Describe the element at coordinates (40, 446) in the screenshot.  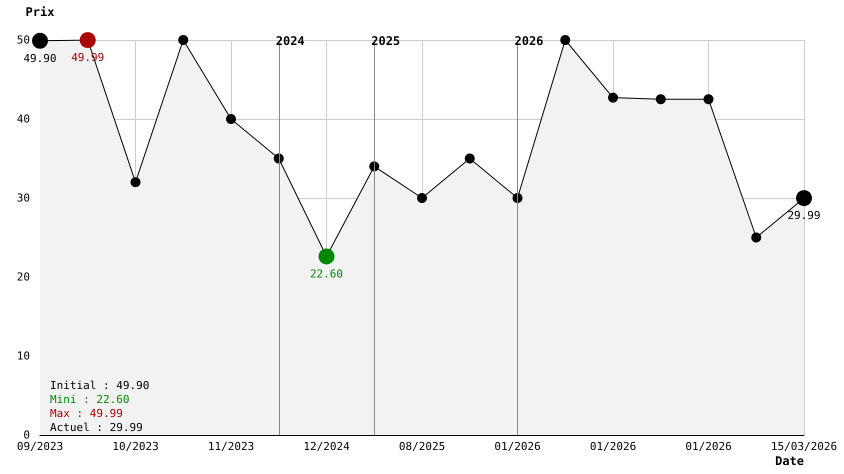
I see `x-tick-label: 09/2023` at that location.